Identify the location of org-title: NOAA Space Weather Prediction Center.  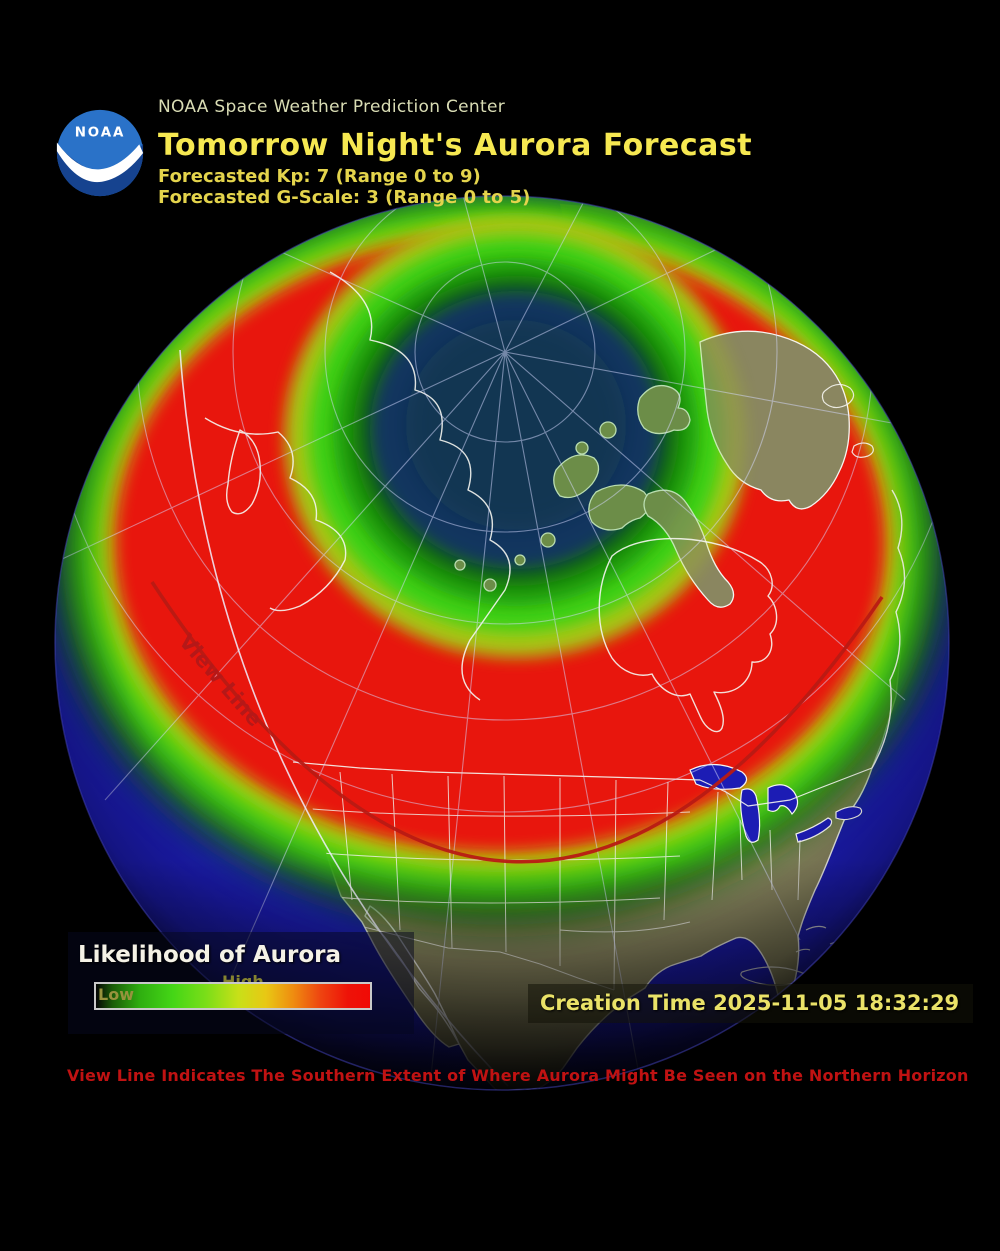
(331, 107).